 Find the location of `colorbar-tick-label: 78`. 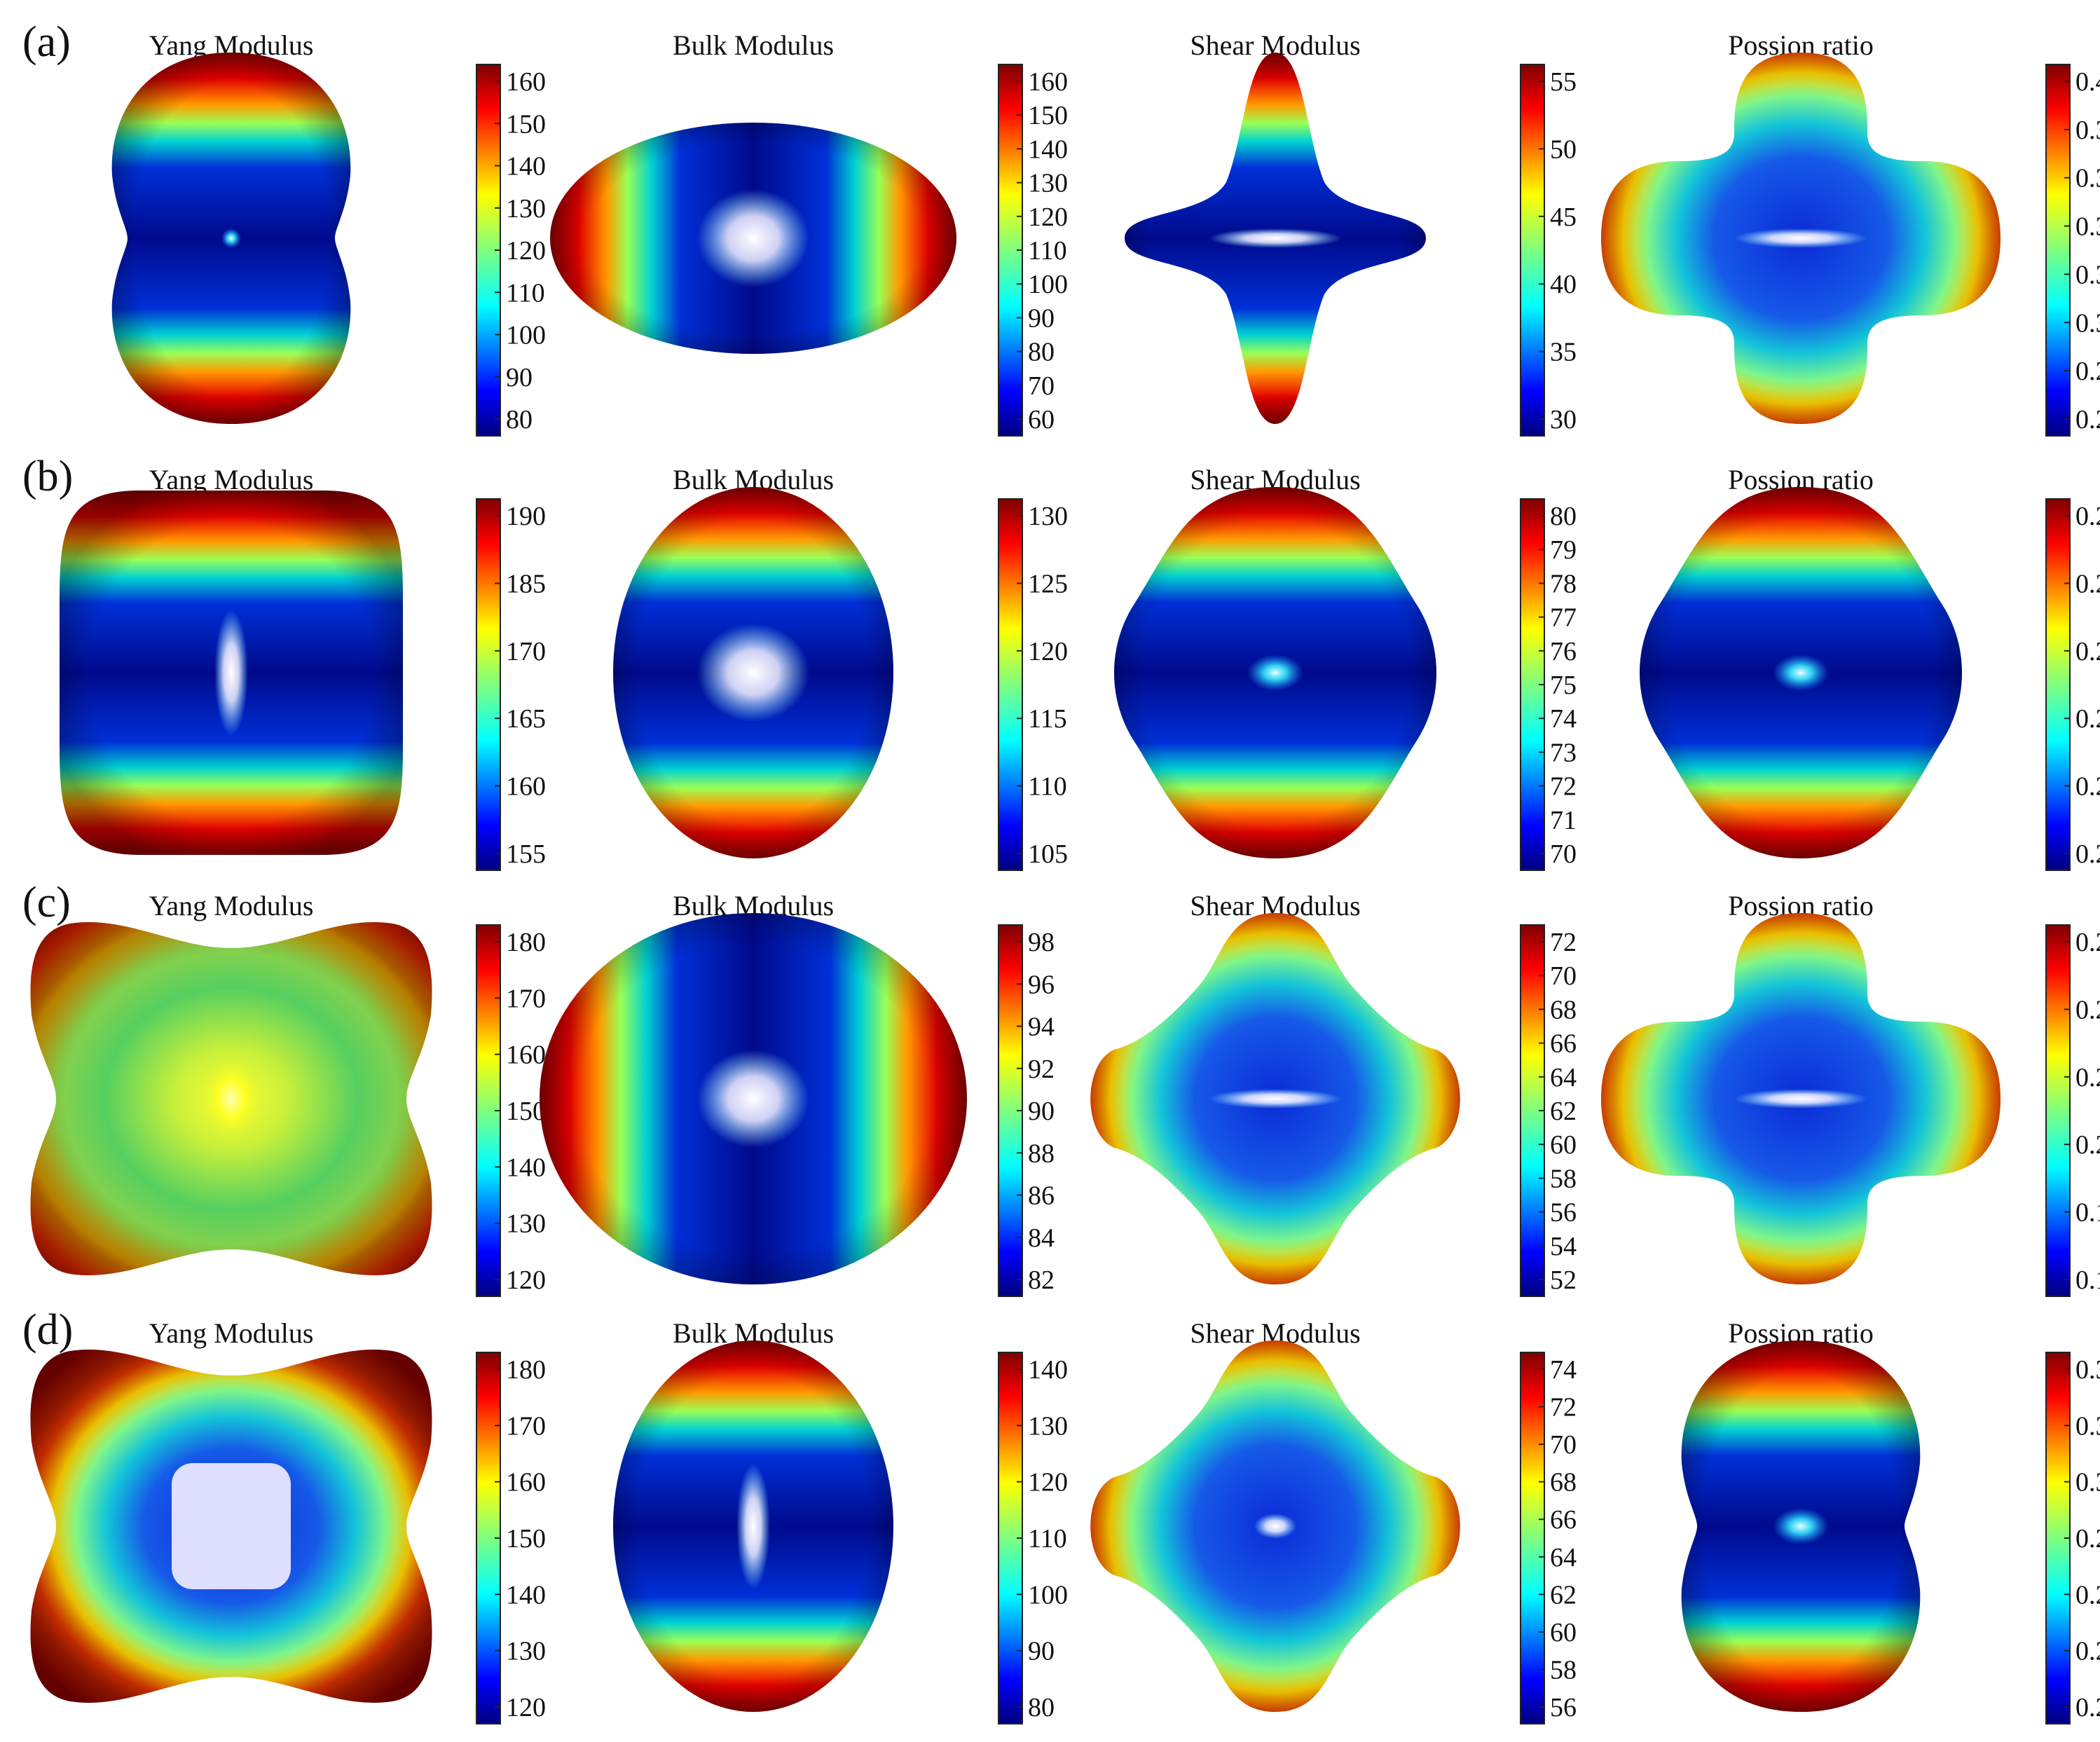

colorbar-tick-label: 78 is located at coordinates (1563, 583).